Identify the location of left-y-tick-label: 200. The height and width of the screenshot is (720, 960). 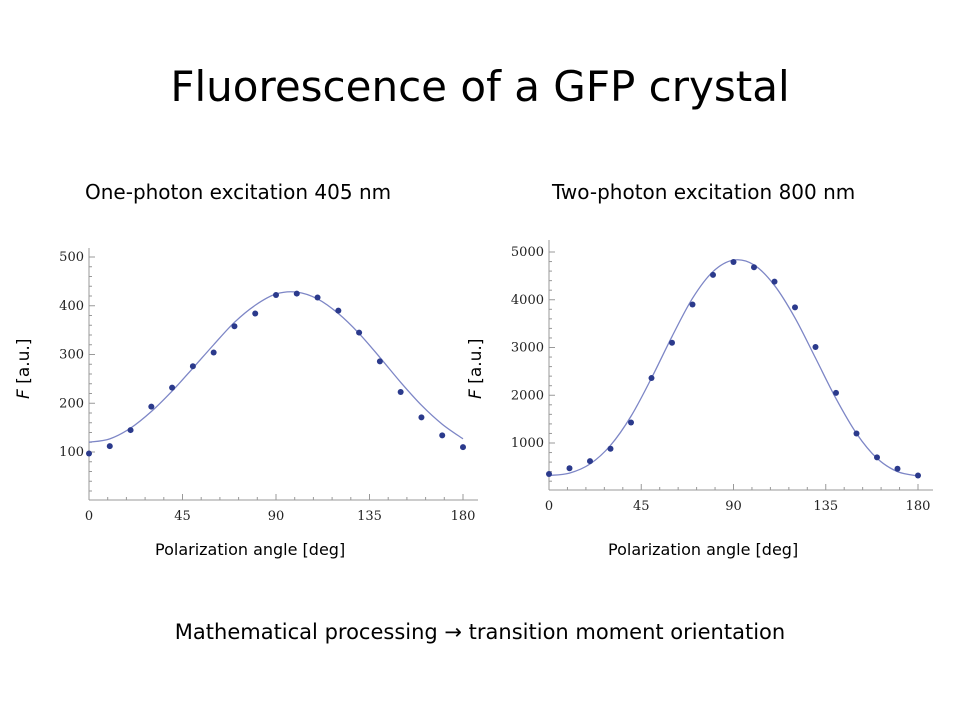
(71, 403).